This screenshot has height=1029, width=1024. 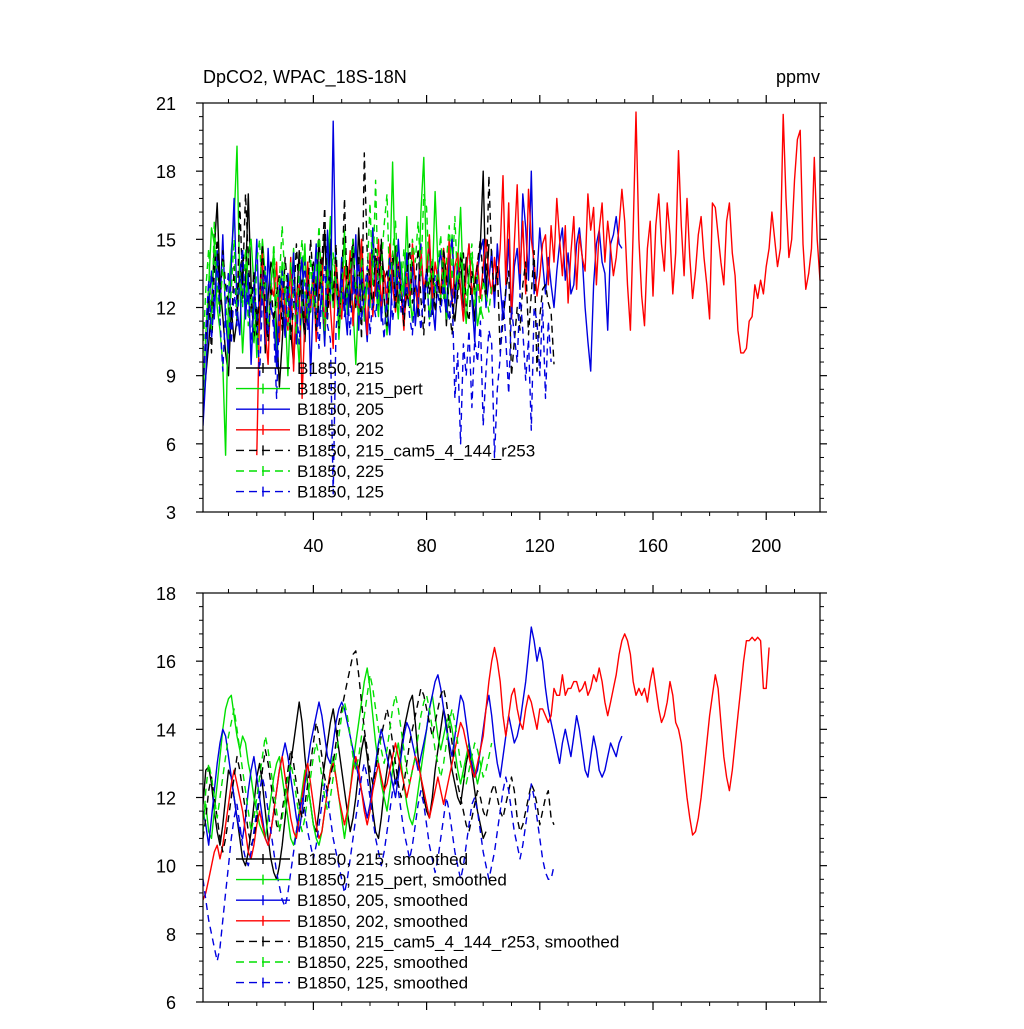 What do you see at coordinates (171, 377) in the screenshot?
I see `y-tick-label: 9` at bounding box center [171, 377].